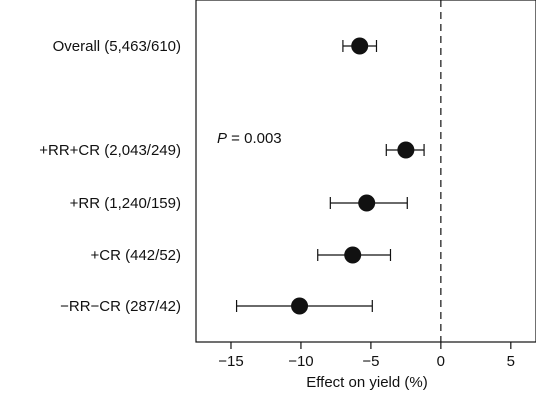 This screenshot has width=536, height=394. Describe the element at coordinates (254, 138) in the screenshot. I see `p-value-text: = 0.003` at that location.